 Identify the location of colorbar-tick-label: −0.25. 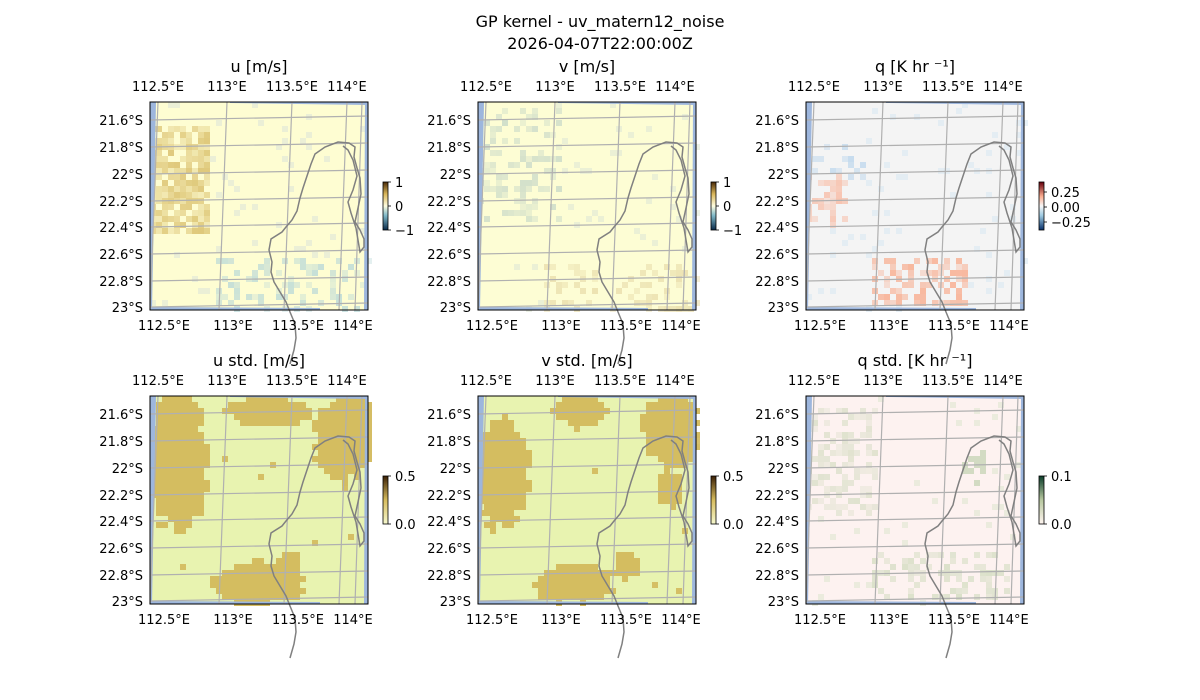
(1071, 223).